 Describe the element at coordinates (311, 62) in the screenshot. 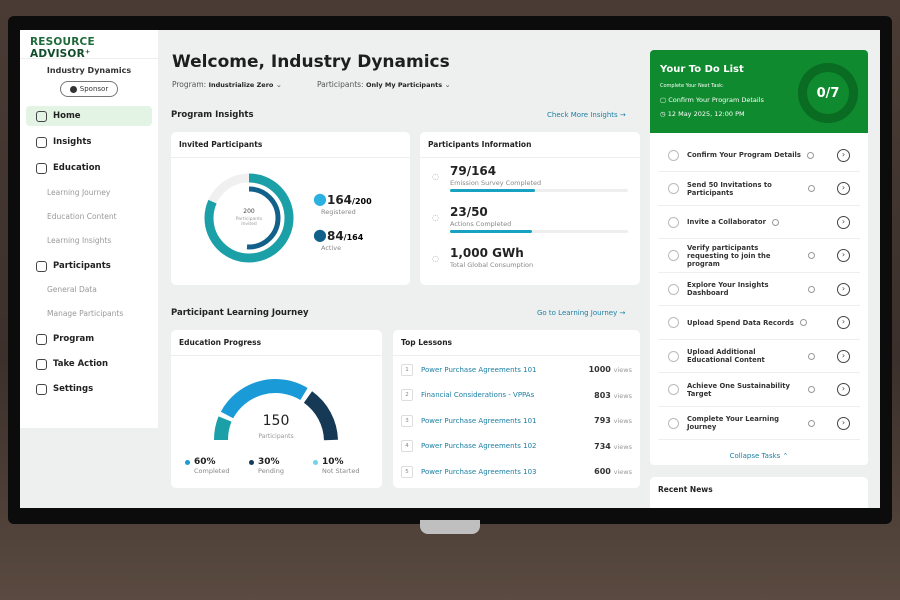

I see `page-title: Welcome, Industry Dynamics` at that location.